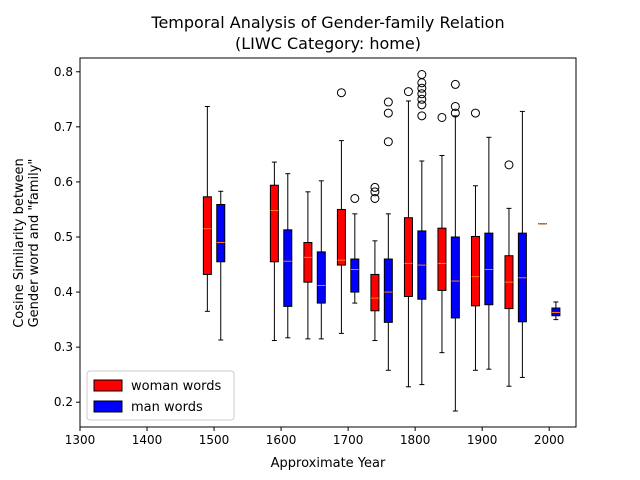 The width and height of the screenshot is (640, 480). I want to click on legend-frame, so click(160, 395).